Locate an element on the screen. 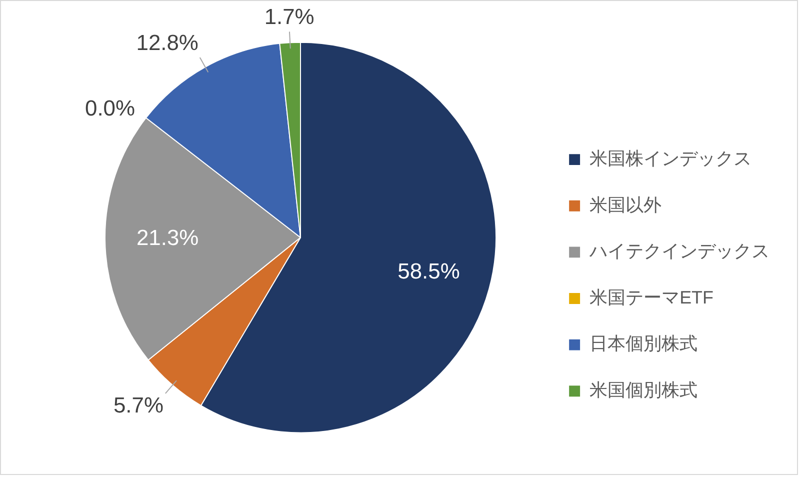 The image size is (800, 477). data-label: 21.3% is located at coordinates (167, 237).